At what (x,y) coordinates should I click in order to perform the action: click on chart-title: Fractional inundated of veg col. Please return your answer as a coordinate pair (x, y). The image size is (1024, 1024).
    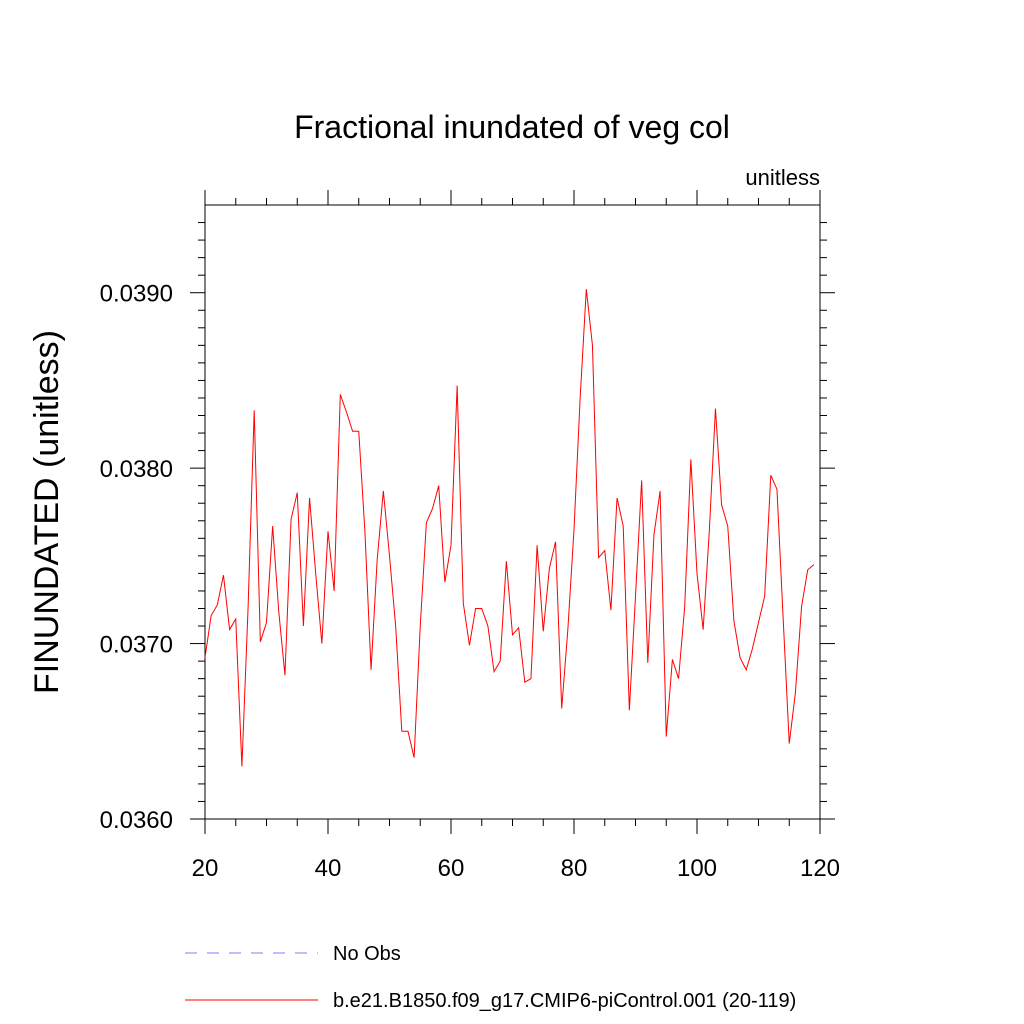
    Looking at the image, I should click on (512, 127).